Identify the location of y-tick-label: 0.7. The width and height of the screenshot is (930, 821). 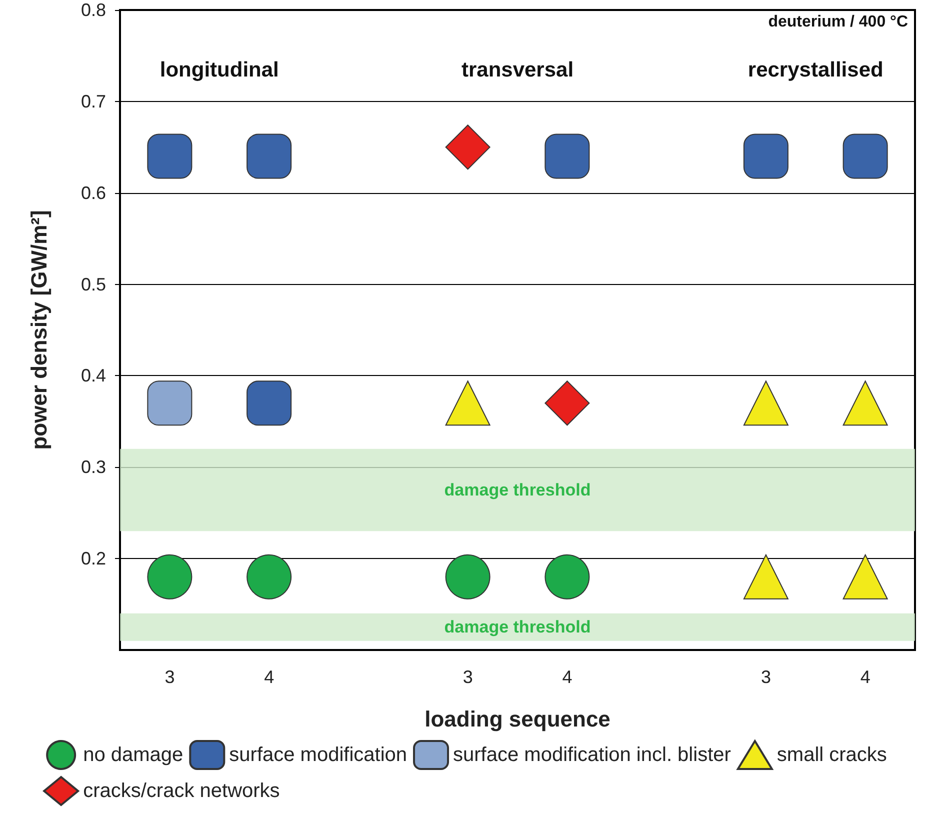
(93, 101).